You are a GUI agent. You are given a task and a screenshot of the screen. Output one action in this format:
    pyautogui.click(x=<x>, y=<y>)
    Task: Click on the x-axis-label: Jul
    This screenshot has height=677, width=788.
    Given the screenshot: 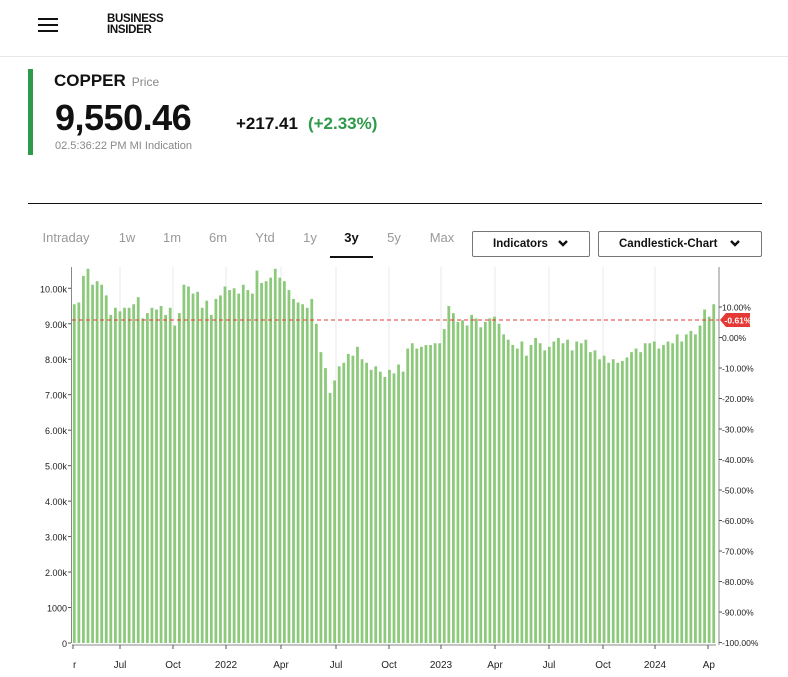 What is the action you would take?
    pyautogui.click(x=120, y=665)
    